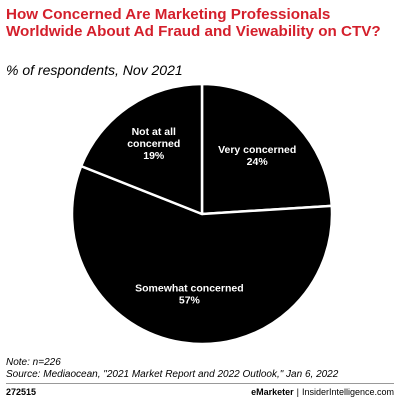 The width and height of the screenshot is (400, 400). I want to click on pie-slice-value: 19%, so click(154, 156).